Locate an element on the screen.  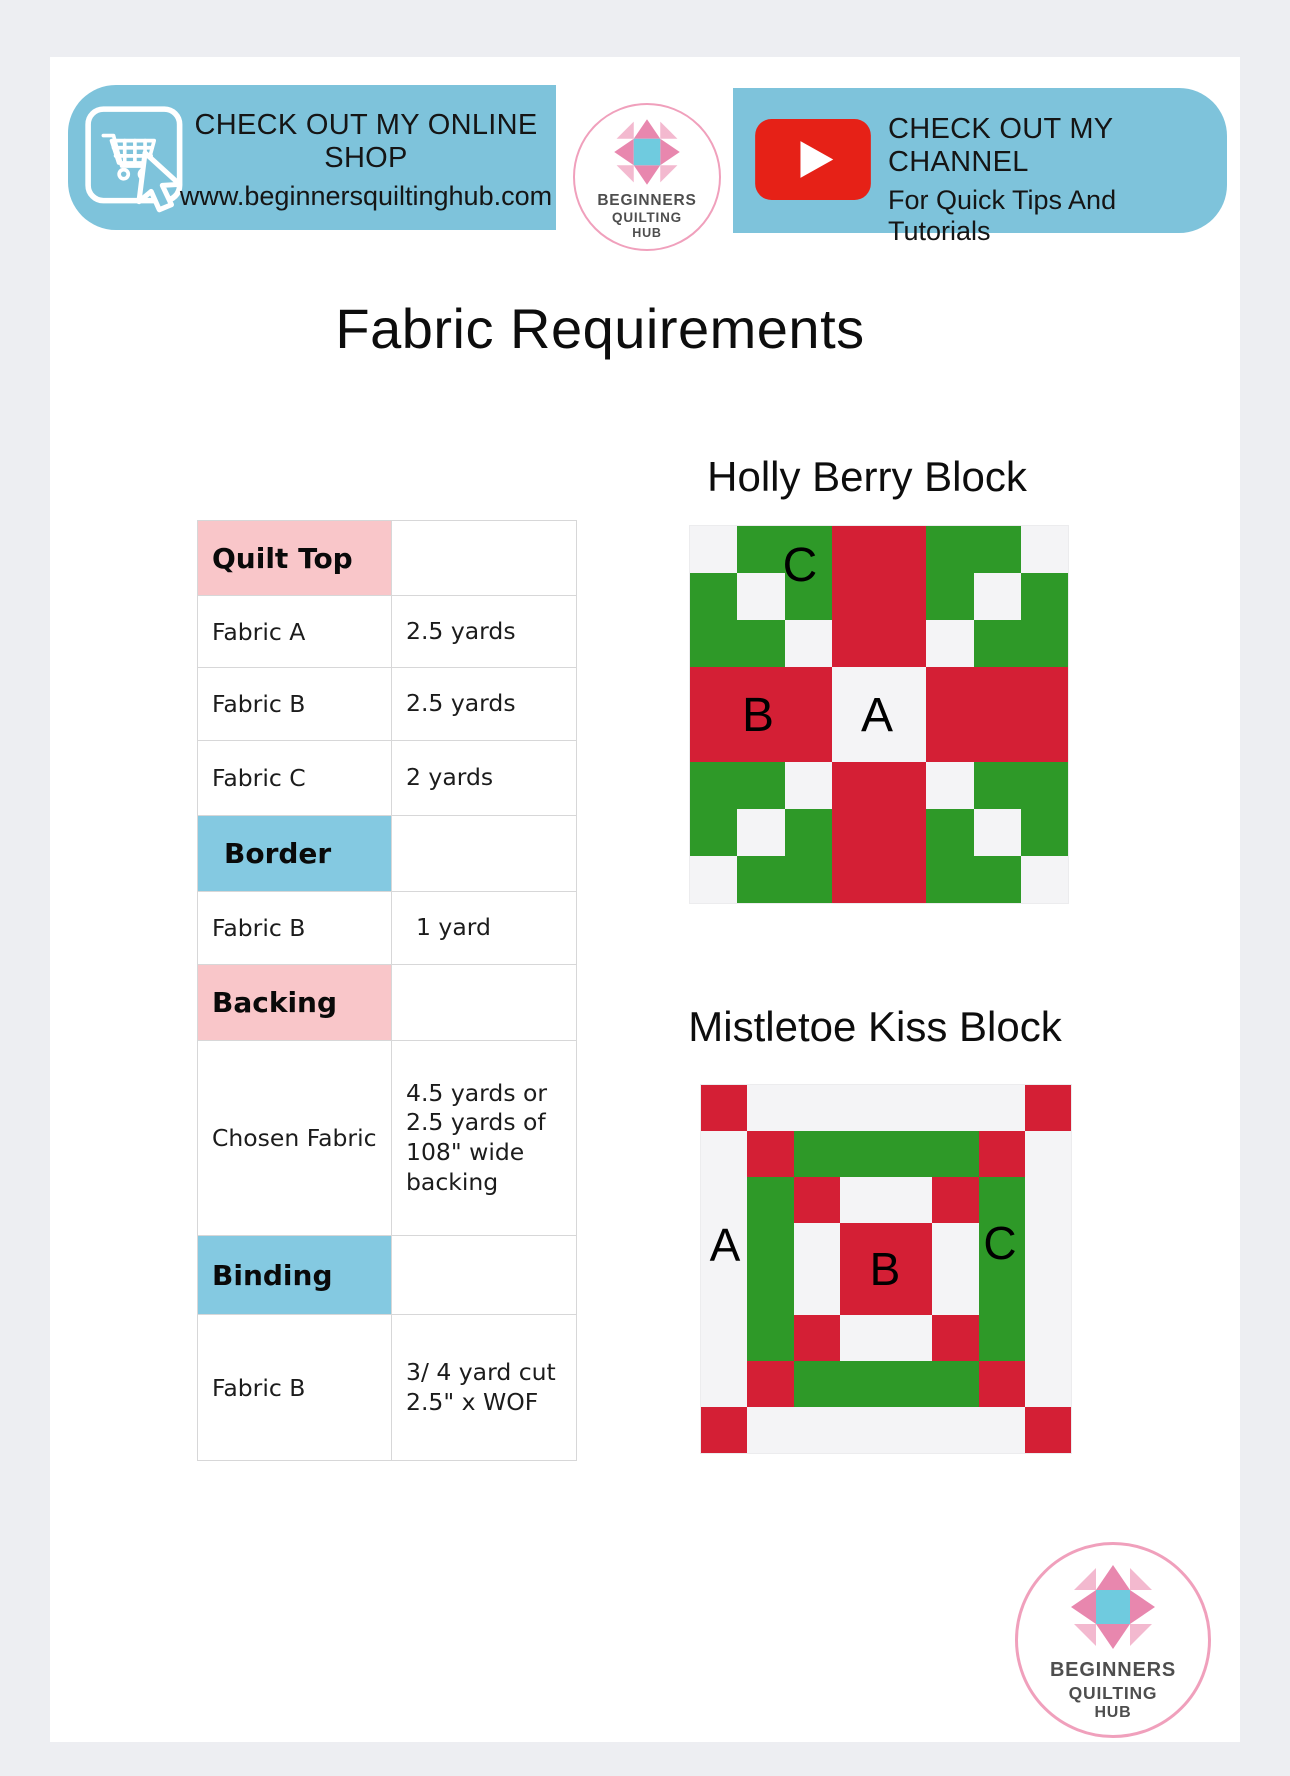
channel-banner-subtitle: For Quick Tips And Tutorials is located at coordinates (1002, 215).